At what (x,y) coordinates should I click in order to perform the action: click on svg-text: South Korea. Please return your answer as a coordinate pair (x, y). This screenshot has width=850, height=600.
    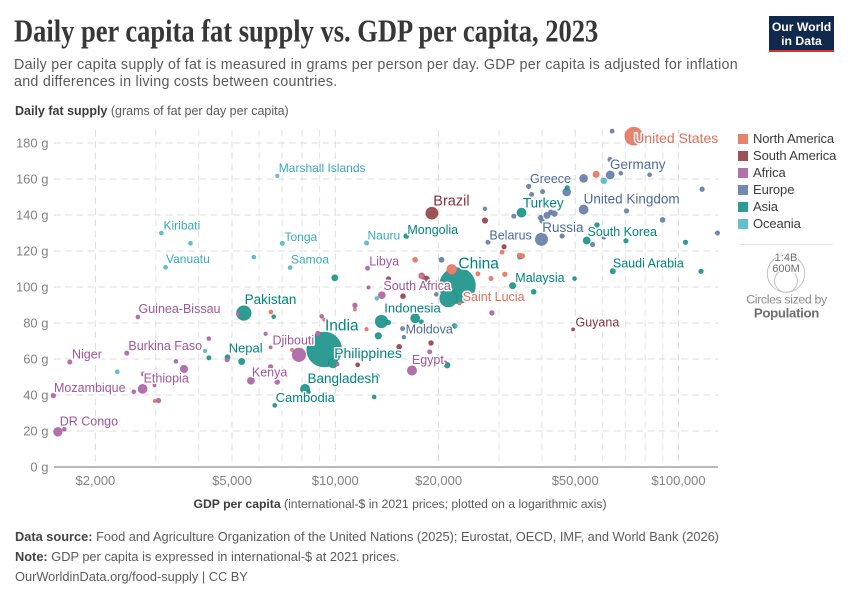
    Looking at the image, I should click on (623, 232).